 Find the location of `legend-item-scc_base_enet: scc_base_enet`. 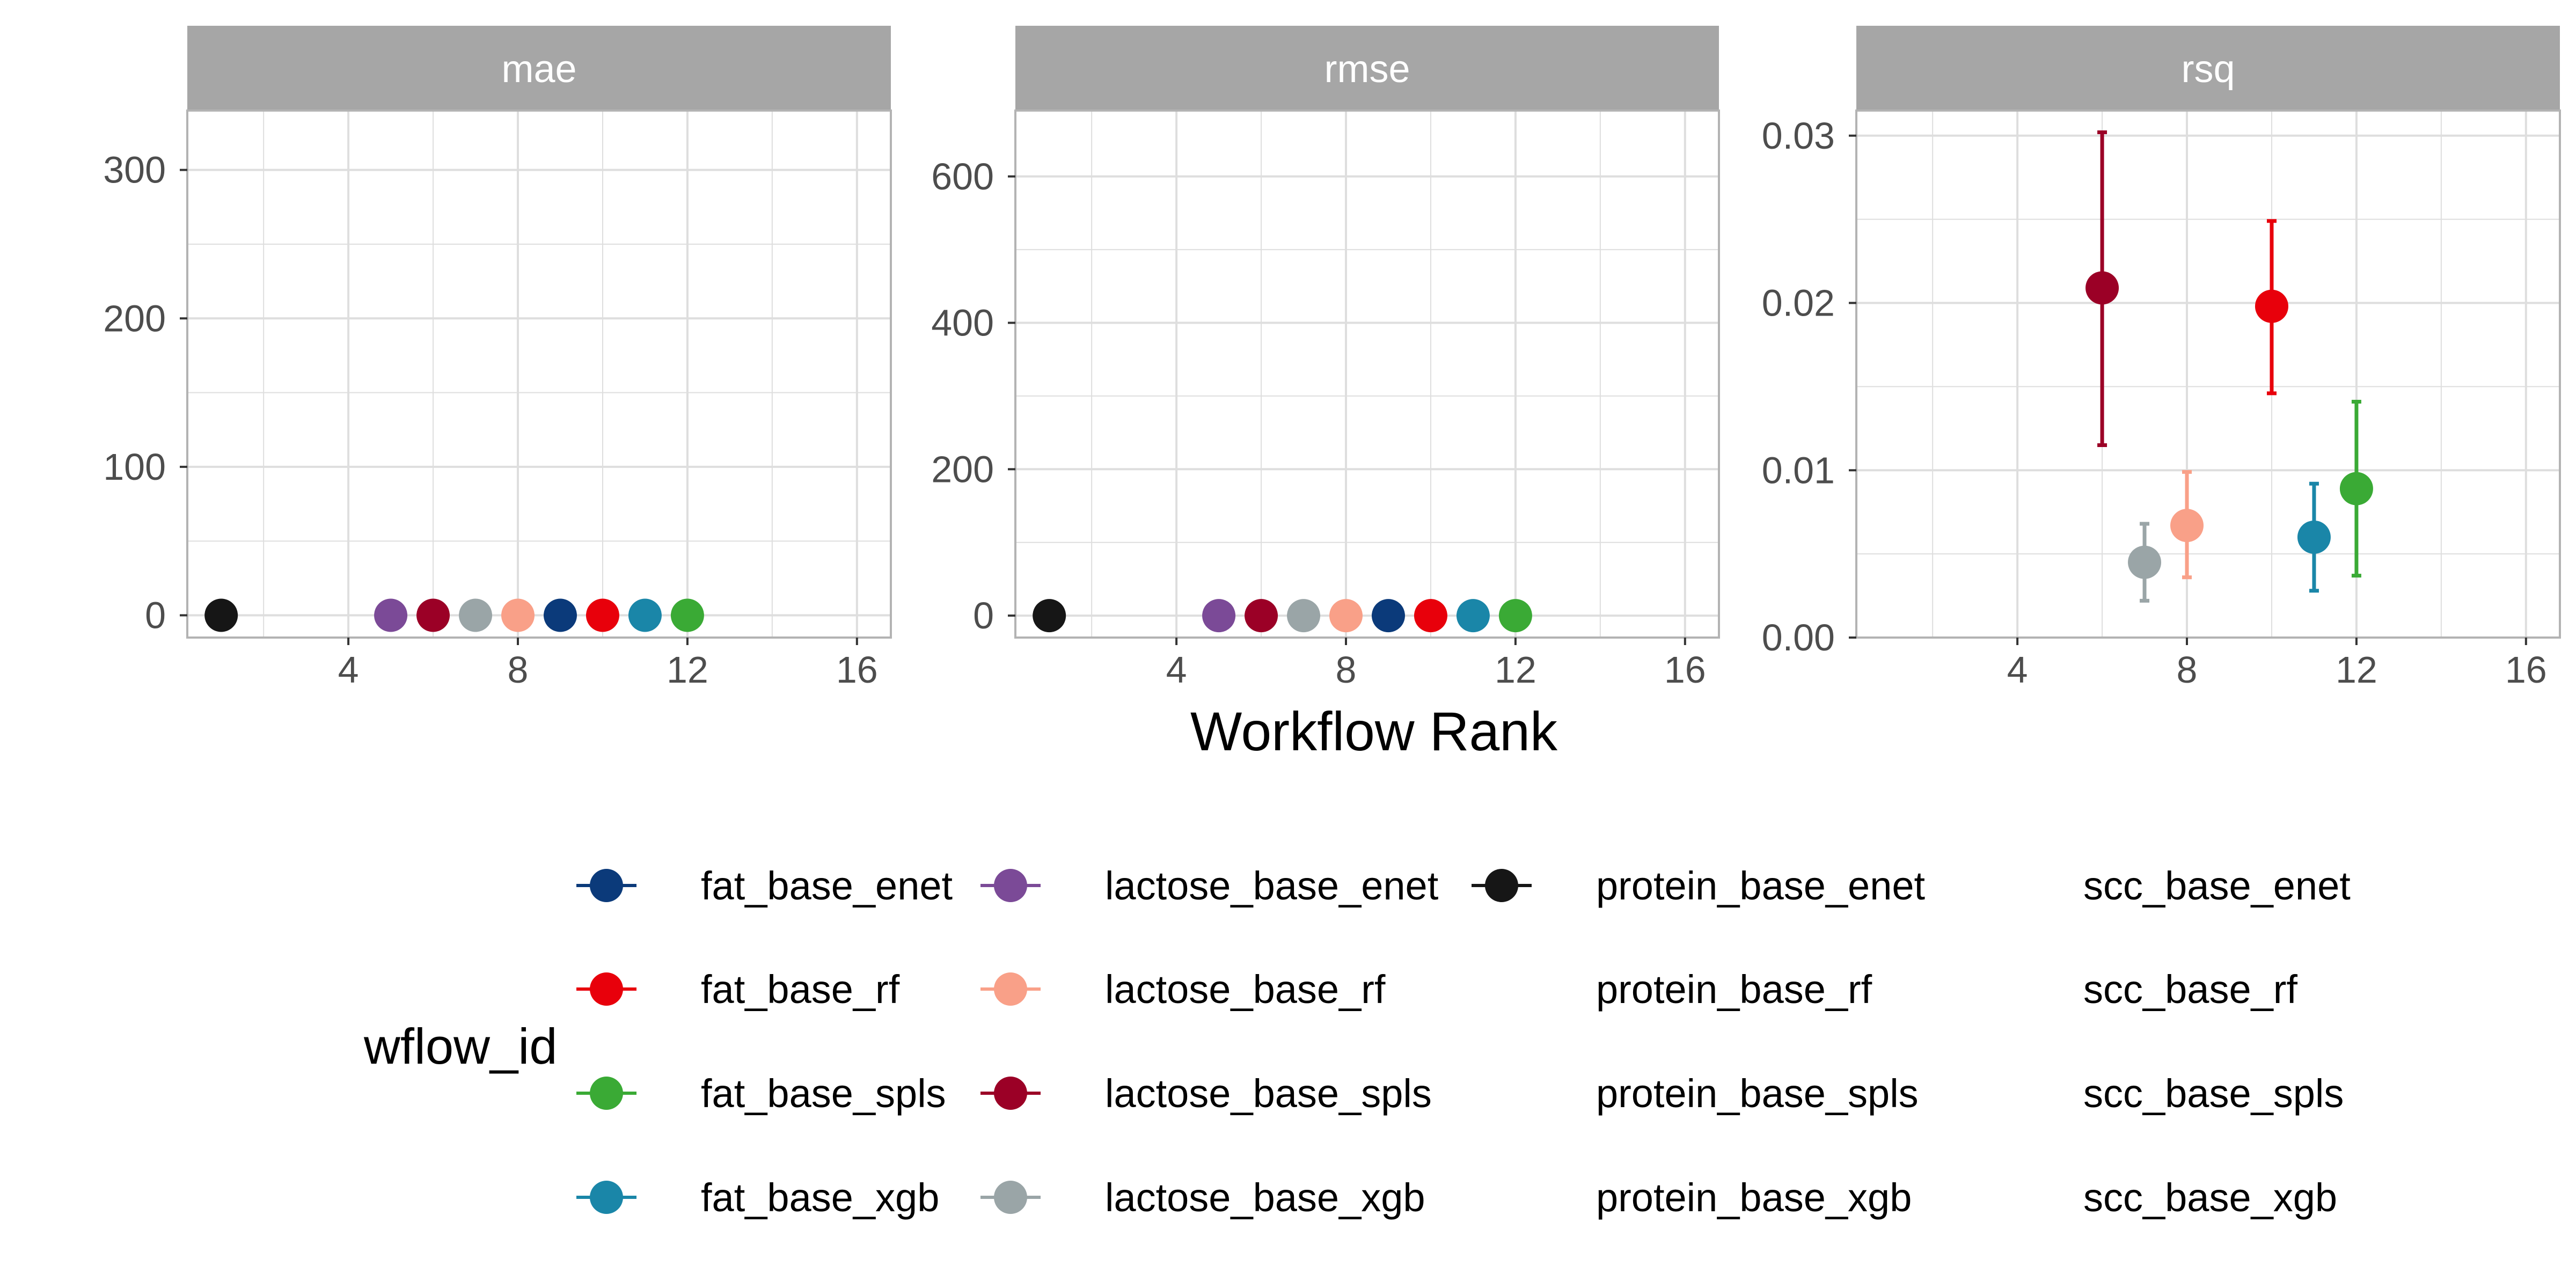

legend-item-scc_base_enet: scc_base_enet is located at coordinates (2217, 885).